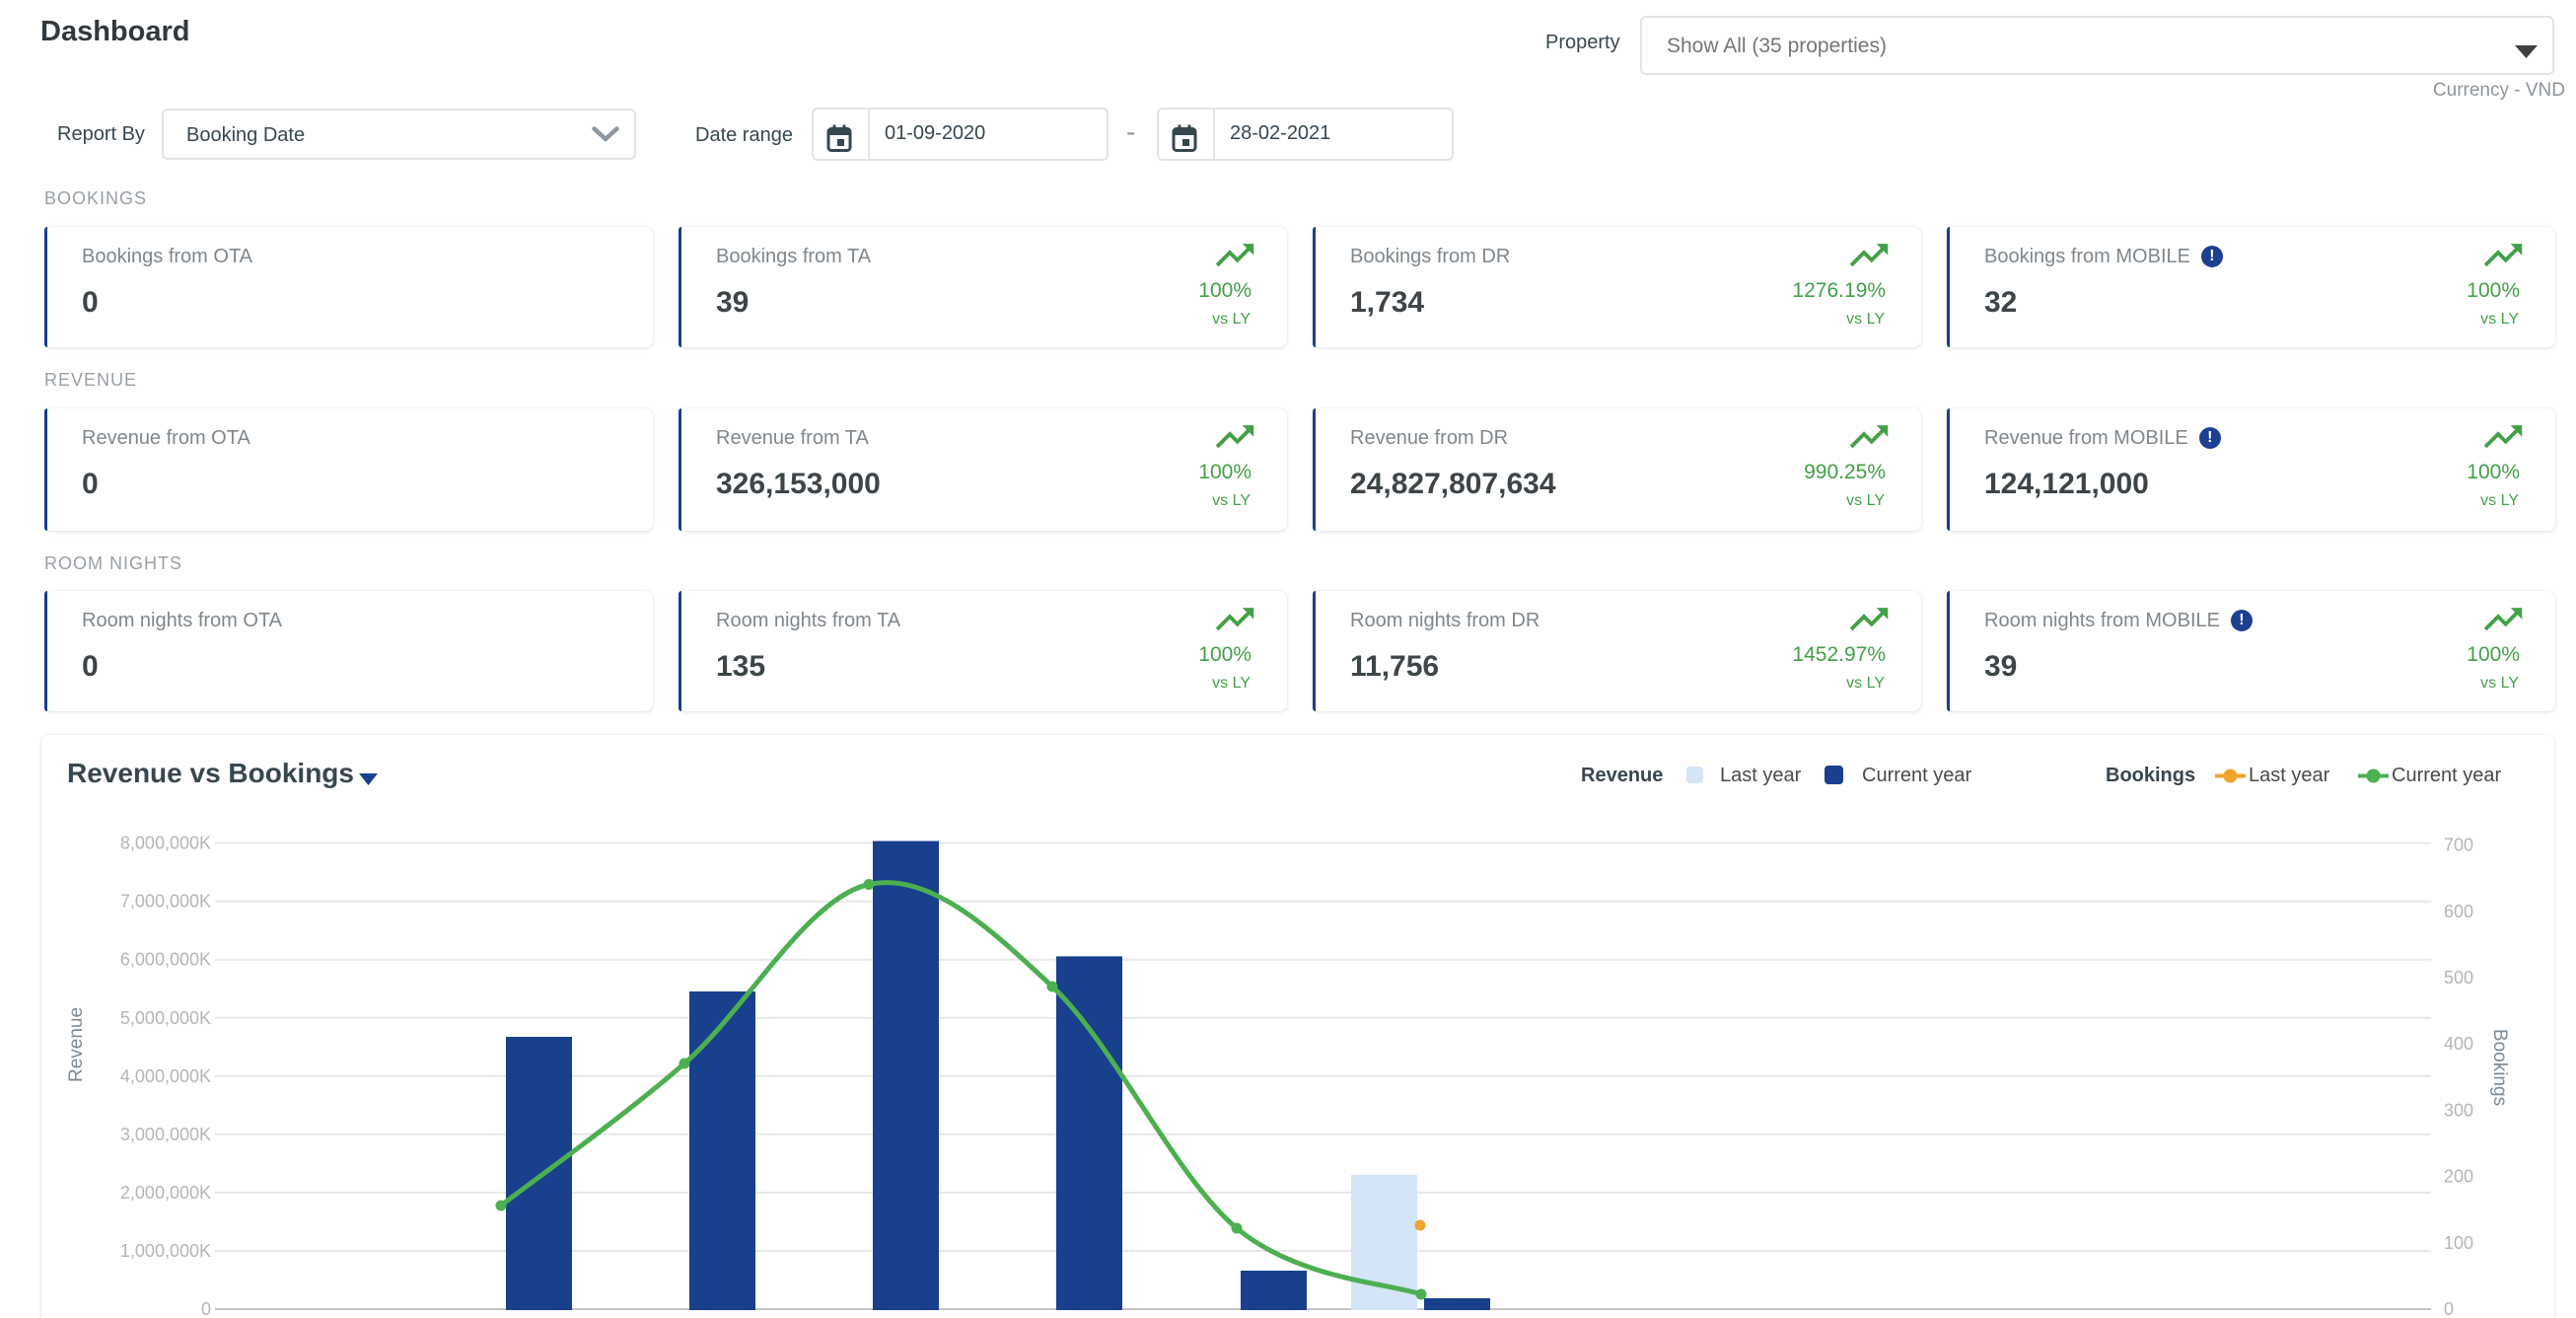 Image resolution: width=2576 pixels, height=1318 pixels. Describe the element at coordinates (166, 1251) in the screenshot. I see `svg-text: 1,000,000K` at that location.